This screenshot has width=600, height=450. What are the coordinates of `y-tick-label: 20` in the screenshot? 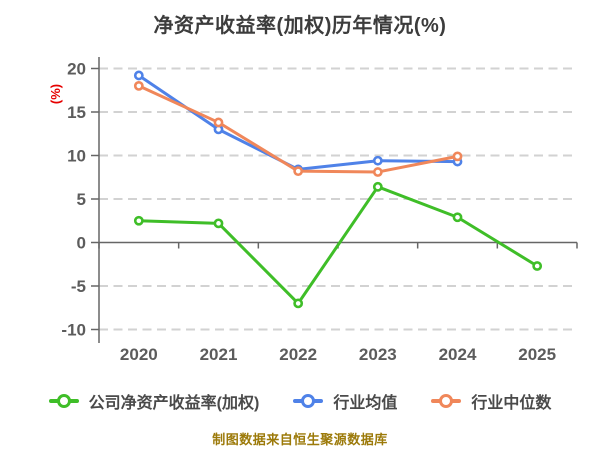 It's located at (76, 69).